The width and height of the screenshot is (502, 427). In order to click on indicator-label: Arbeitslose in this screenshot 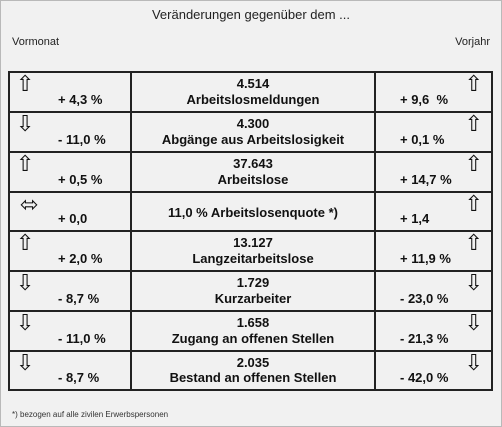, I will do `click(253, 179)`.